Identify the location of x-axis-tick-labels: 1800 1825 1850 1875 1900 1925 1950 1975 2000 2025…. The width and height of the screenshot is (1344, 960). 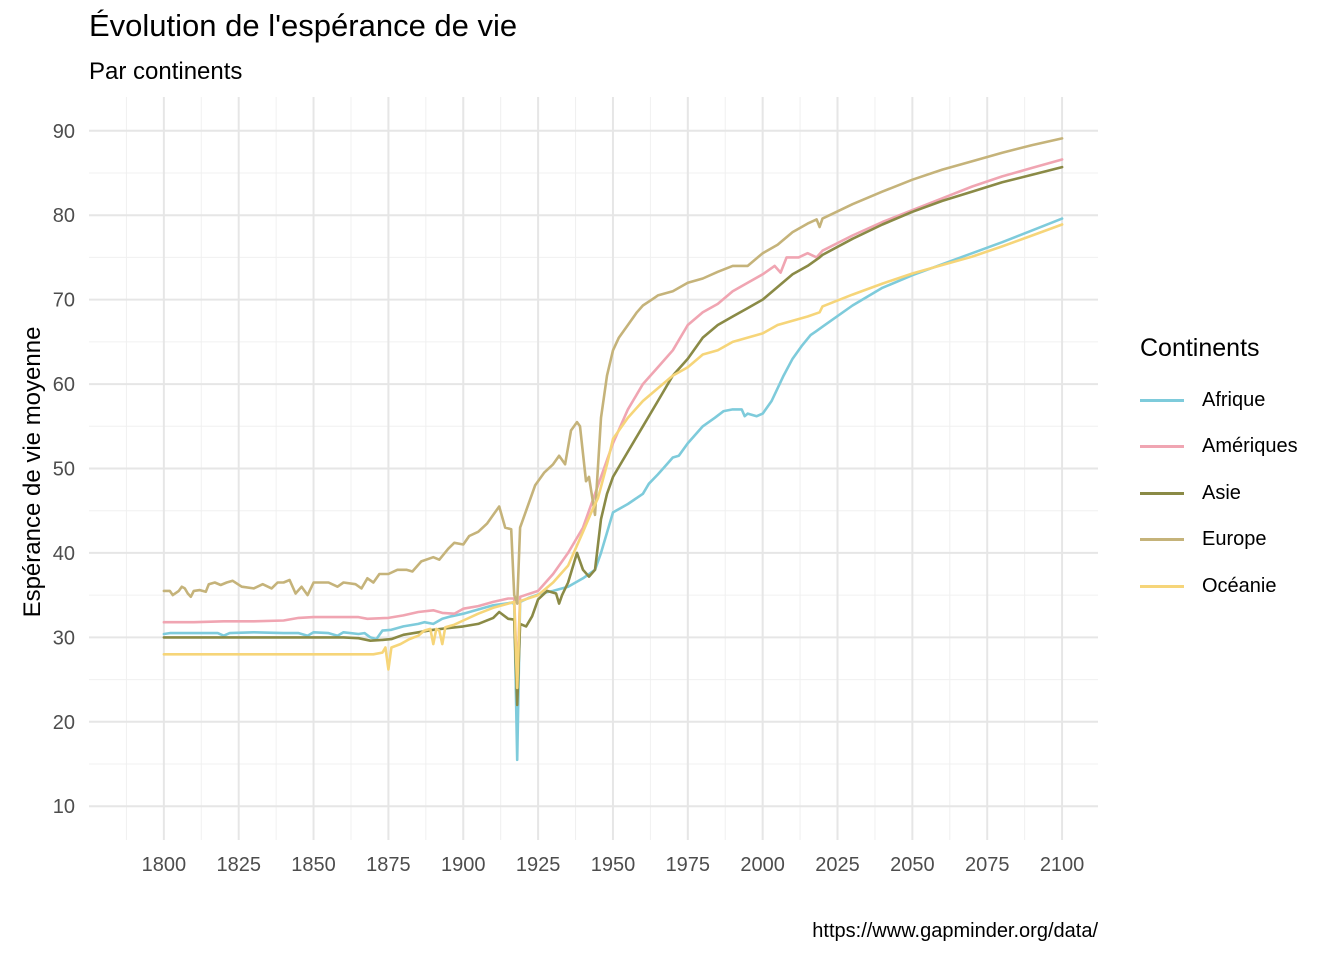
(613, 865).